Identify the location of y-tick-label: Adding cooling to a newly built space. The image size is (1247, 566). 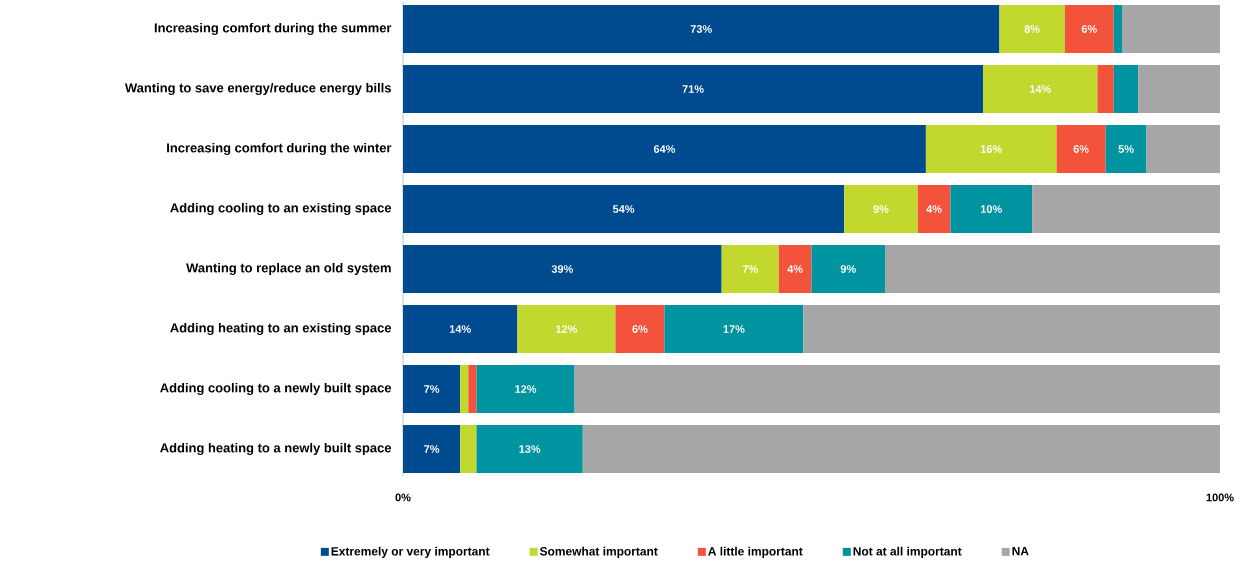
(276, 389).